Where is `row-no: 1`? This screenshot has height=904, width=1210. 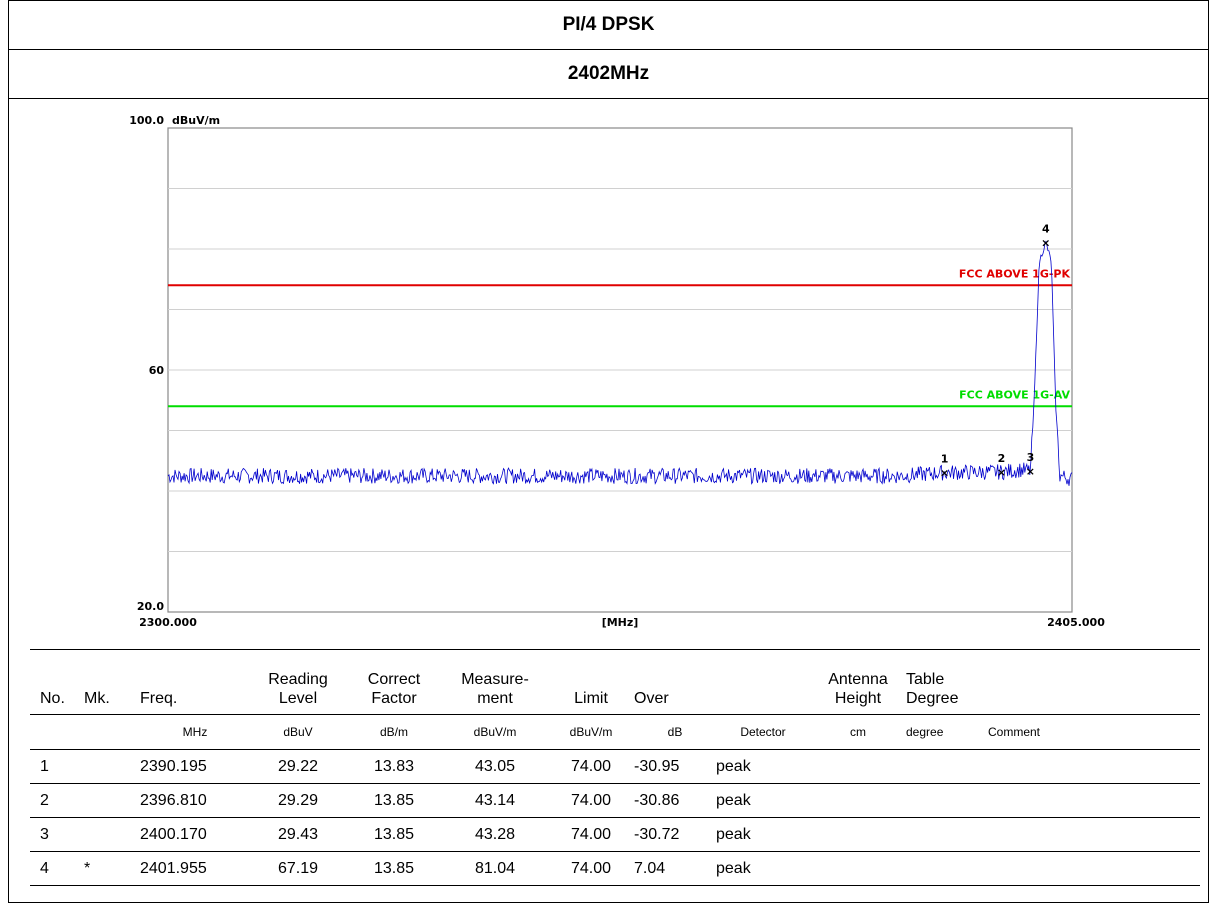 row-no: 1 is located at coordinates (44, 766).